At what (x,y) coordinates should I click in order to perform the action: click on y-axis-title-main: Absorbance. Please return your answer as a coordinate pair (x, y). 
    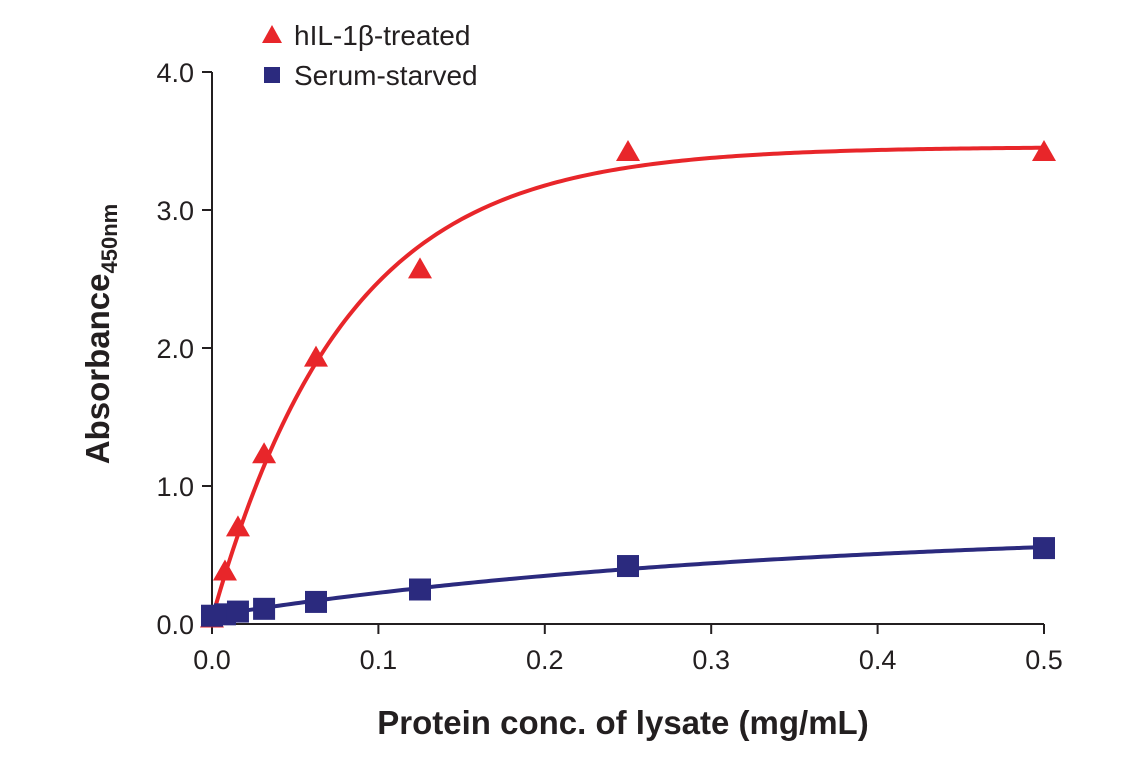
    Looking at the image, I should click on (97, 369).